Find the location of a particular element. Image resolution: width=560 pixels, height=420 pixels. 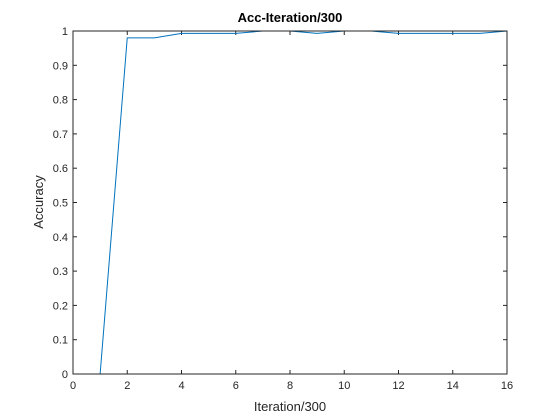

x-axis-label: Iteration/300 is located at coordinates (290, 406).